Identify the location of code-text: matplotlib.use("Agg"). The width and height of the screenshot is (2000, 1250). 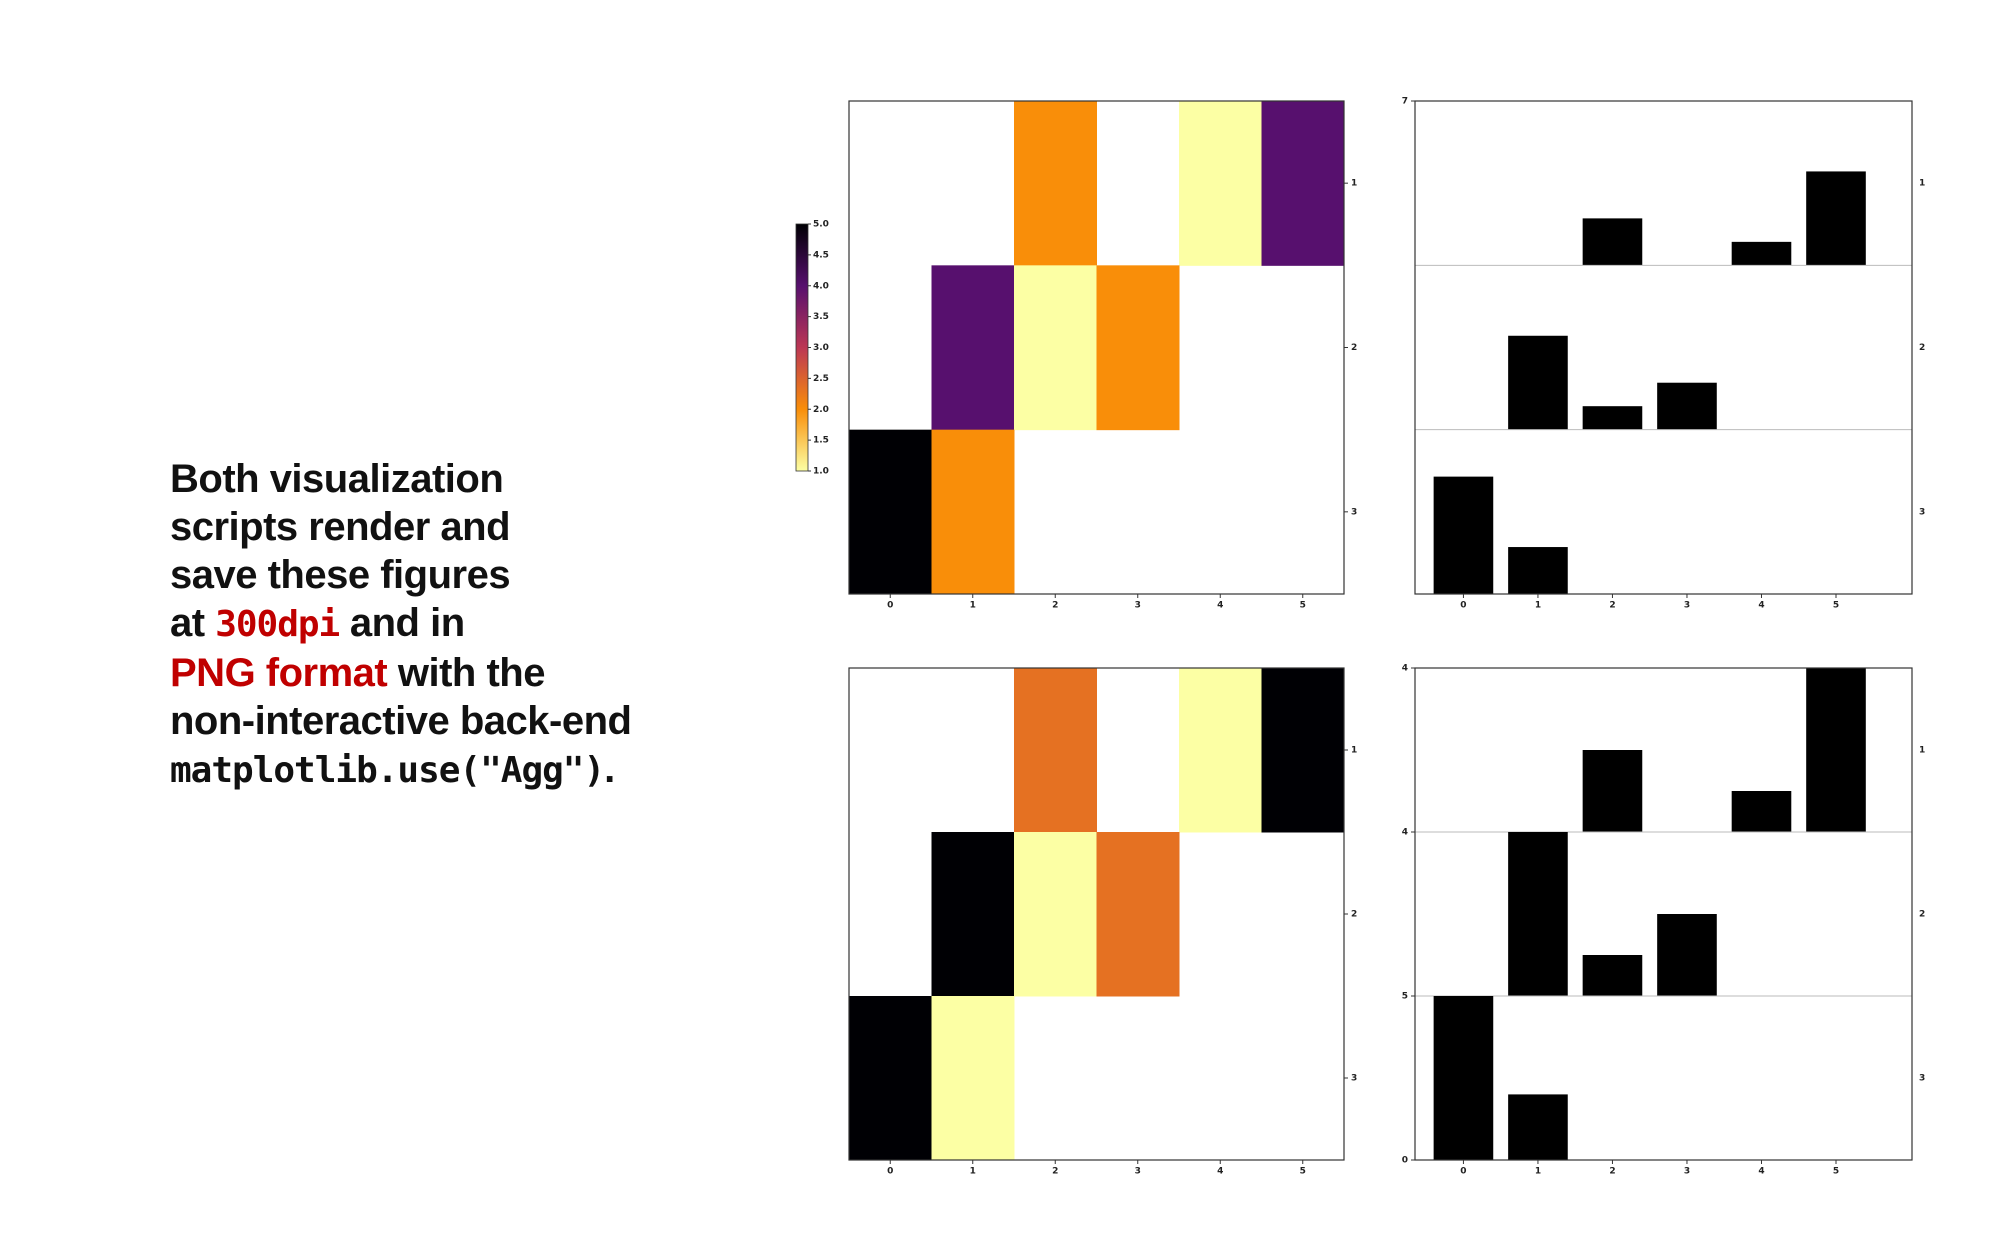
(387, 770).